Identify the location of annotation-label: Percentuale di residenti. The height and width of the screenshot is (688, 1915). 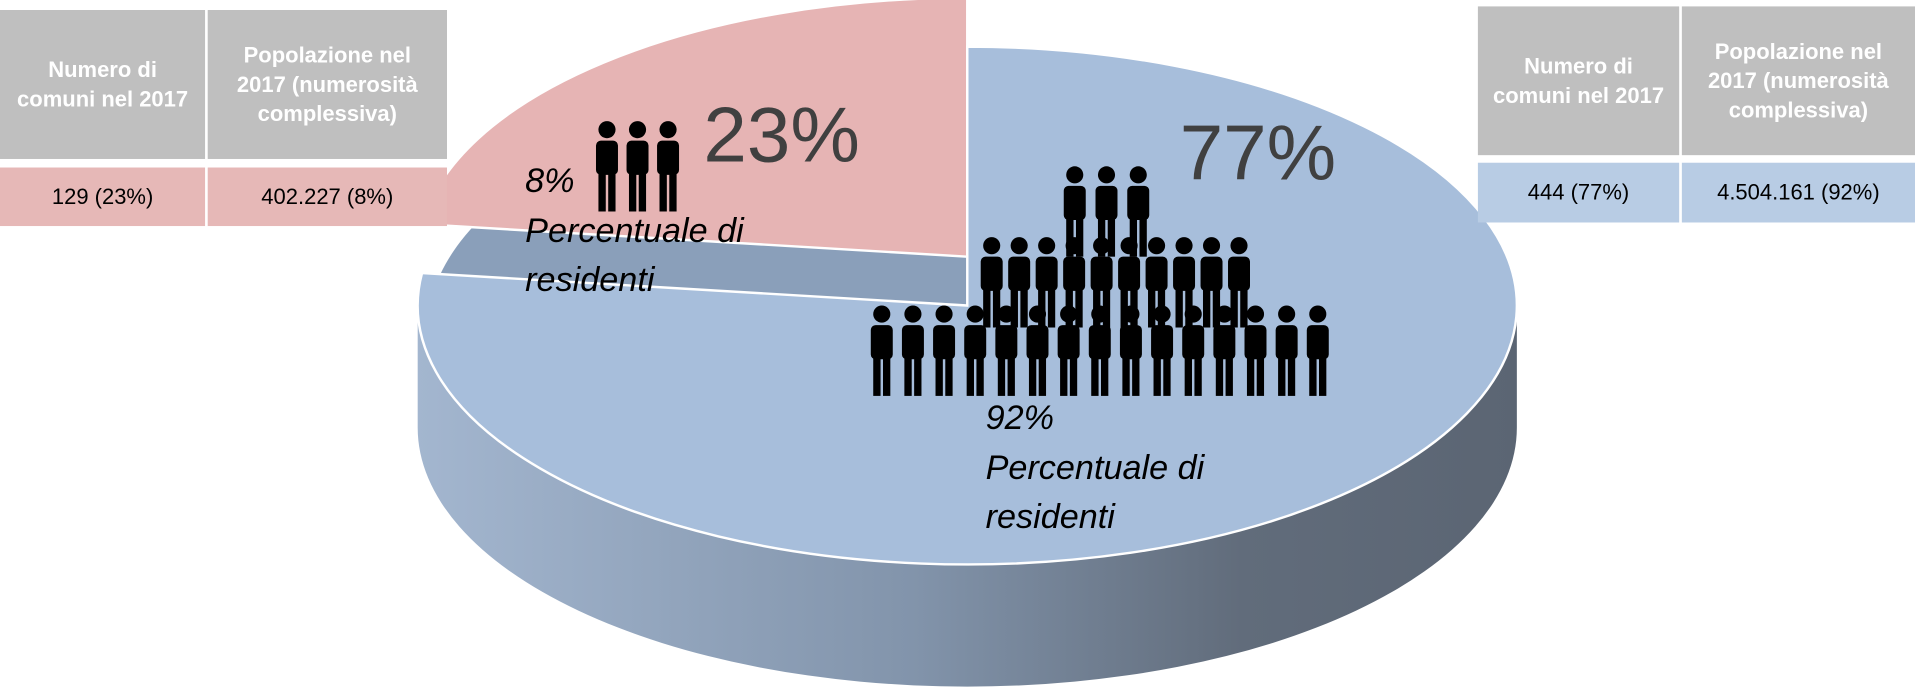
(634, 254).